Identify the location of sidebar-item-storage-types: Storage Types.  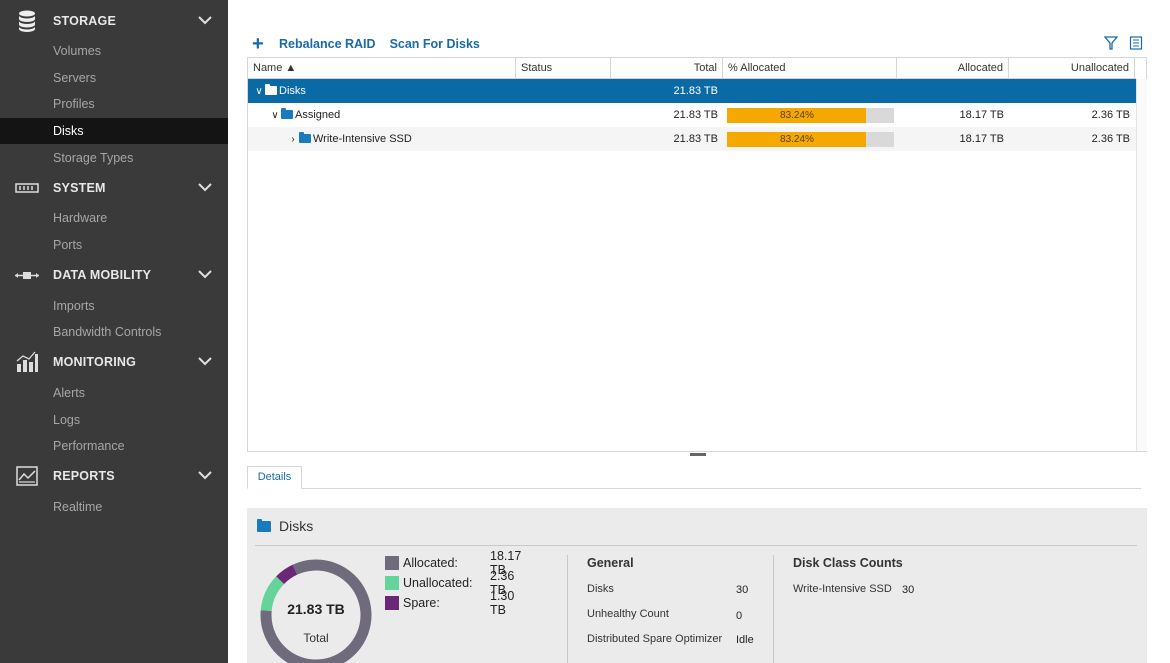
(93, 158).